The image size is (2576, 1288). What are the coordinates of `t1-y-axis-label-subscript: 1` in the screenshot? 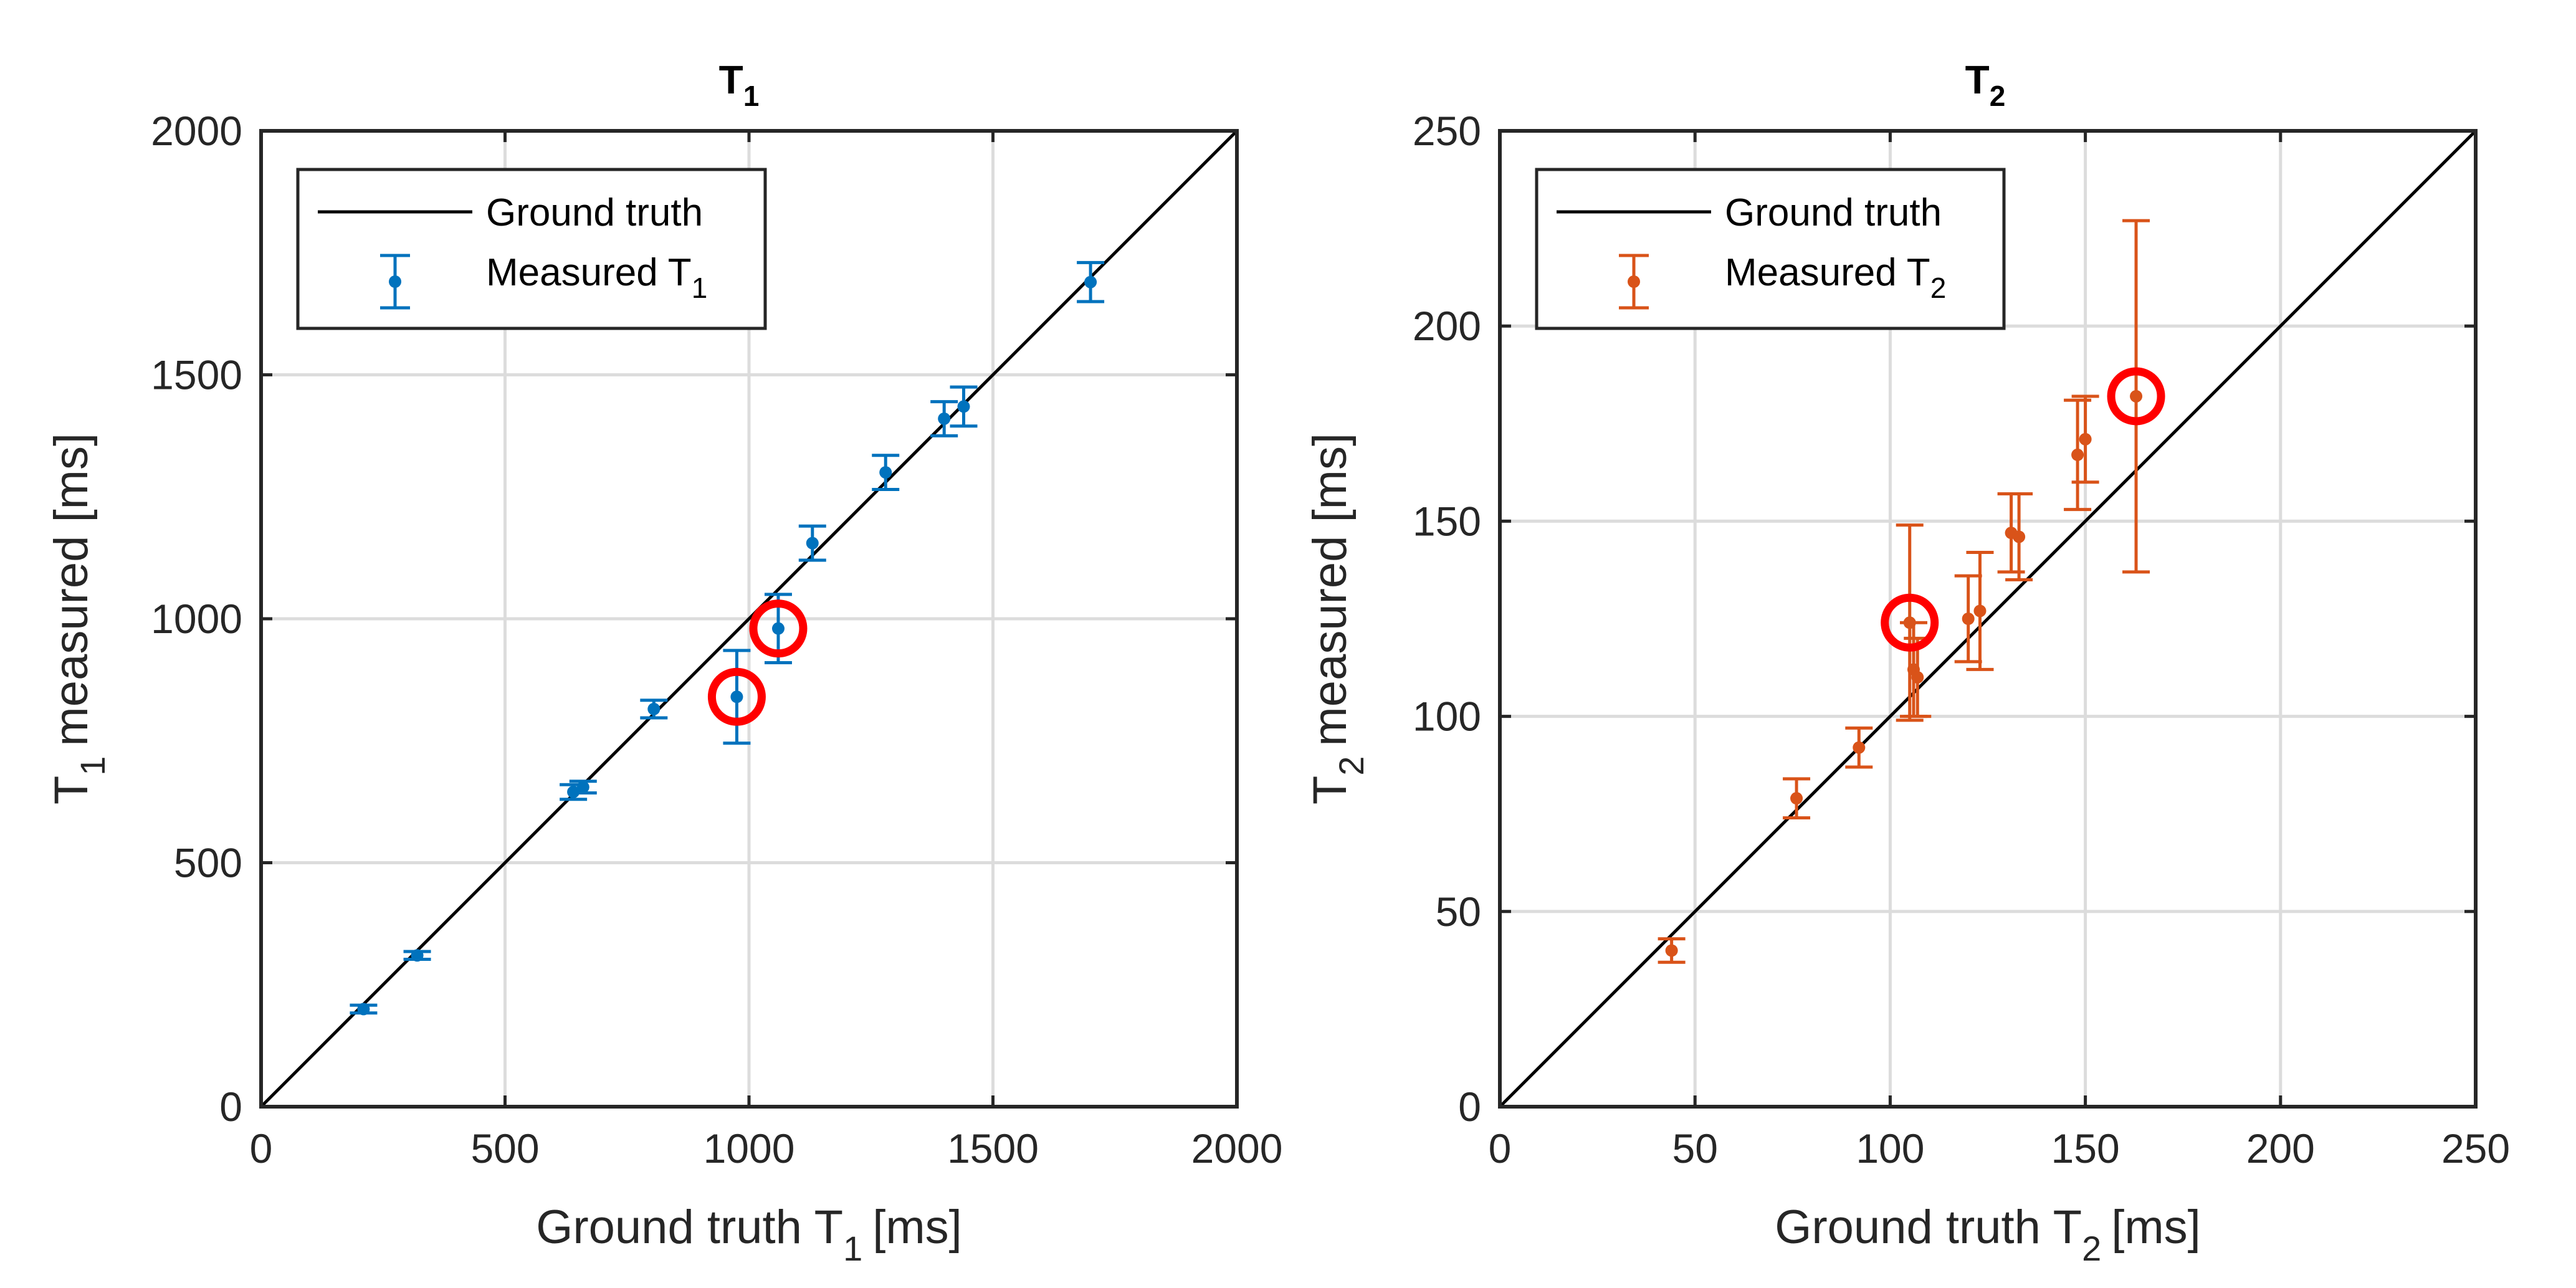 It's located at (92, 766).